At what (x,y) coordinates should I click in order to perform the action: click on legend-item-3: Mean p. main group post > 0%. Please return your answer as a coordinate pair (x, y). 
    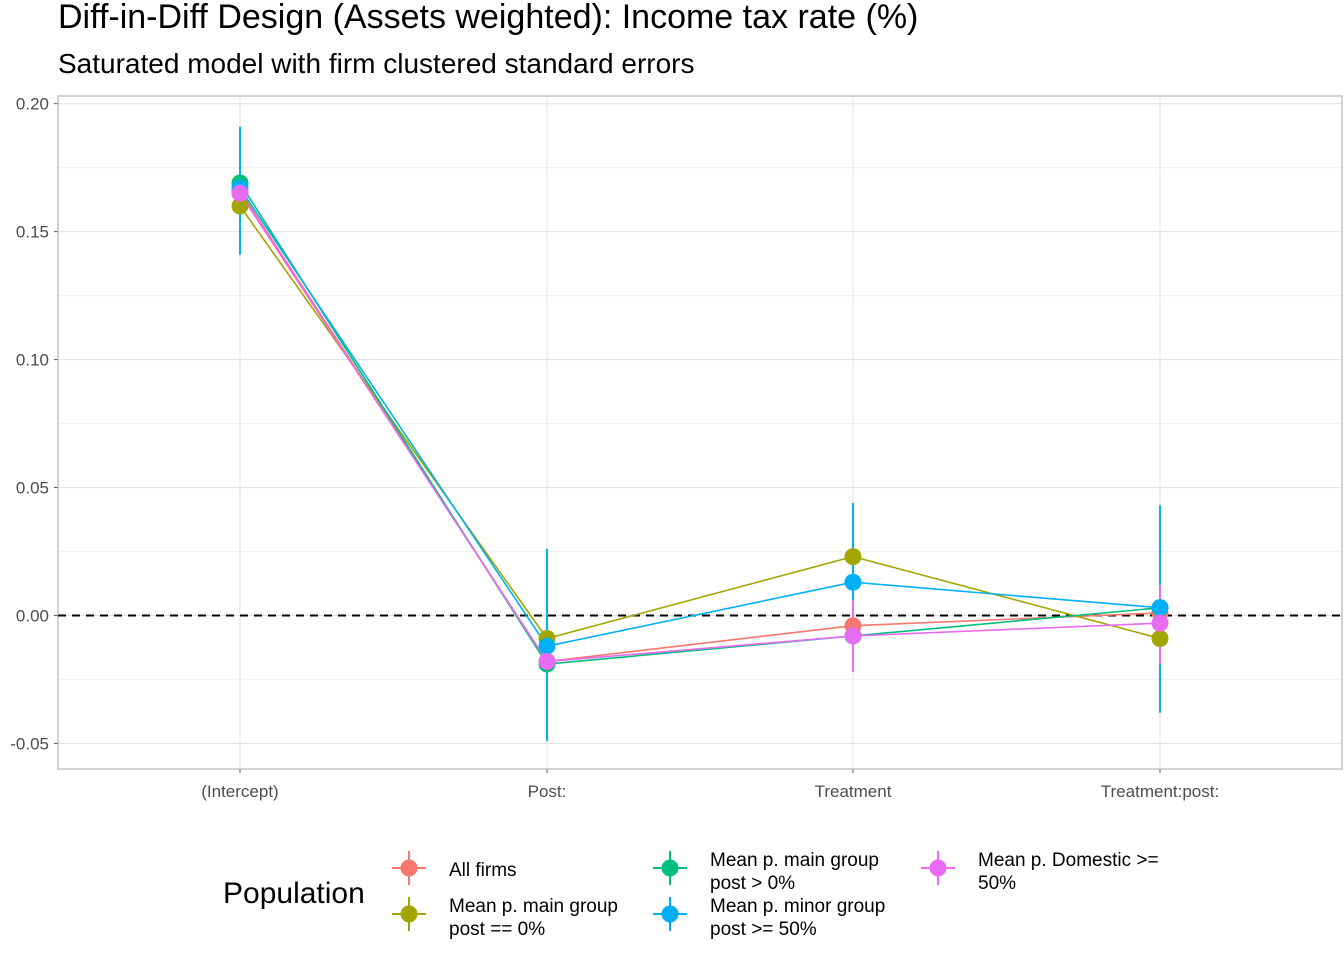
    Looking at the image, I should click on (766, 872).